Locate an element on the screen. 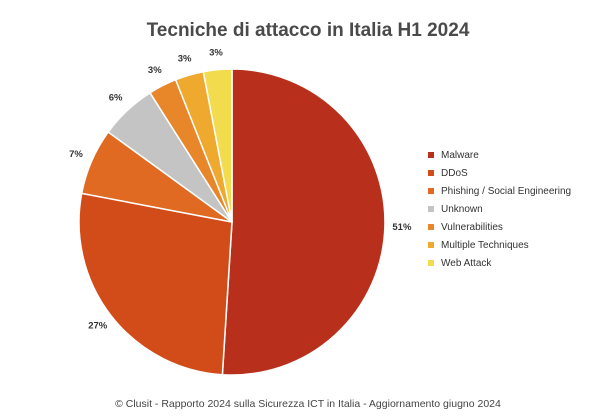  legend-item-malware: Malware is located at coordinates (499, 155).